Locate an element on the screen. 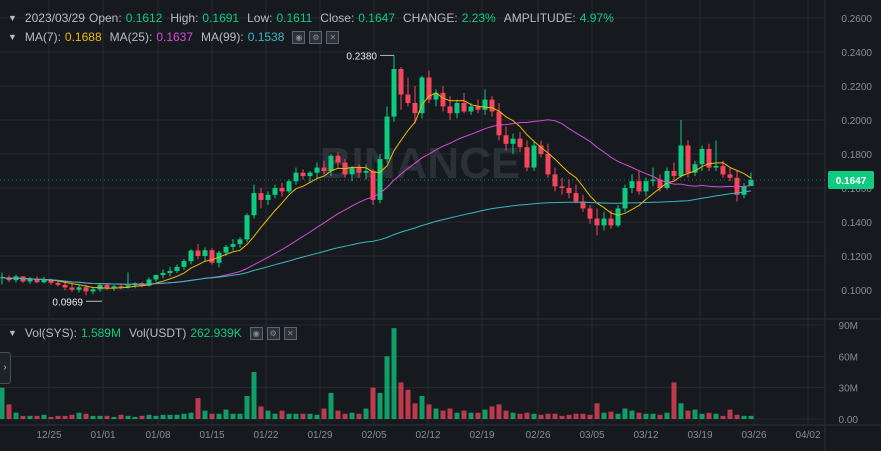 This screenshot has height=451, width=881. candle-date: 2023/03/29 is located at coordinates (54, 18).